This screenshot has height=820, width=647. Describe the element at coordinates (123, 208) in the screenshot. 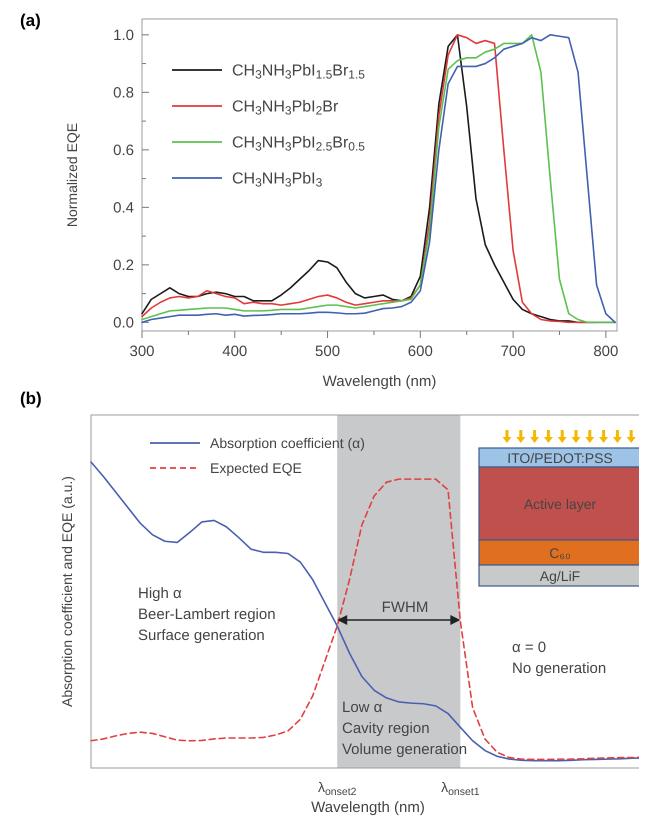

I see `y-tick-label: 0.4` at that location.